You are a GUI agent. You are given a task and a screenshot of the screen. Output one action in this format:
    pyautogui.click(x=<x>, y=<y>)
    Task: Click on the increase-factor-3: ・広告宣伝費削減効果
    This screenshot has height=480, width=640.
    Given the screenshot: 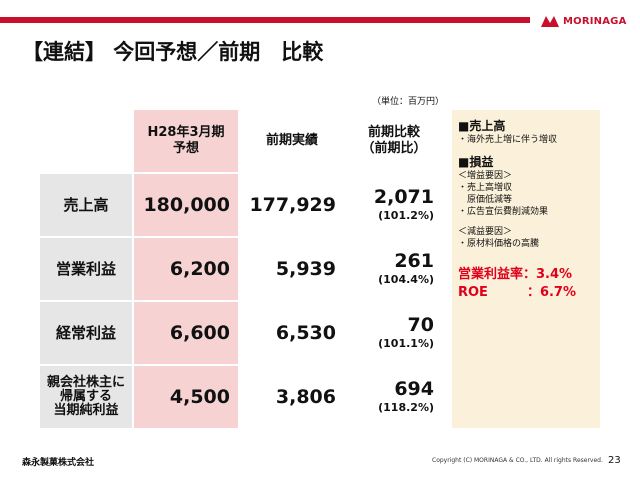 What is the action you would take?
    pyautogui.click(x=503, y=212)
    